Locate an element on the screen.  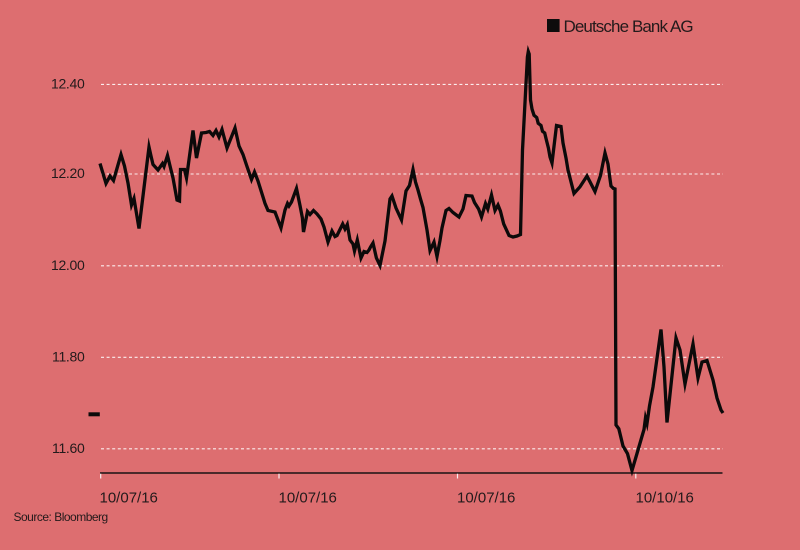
svg-text: 12.20 is located at coordinates (68, 173).